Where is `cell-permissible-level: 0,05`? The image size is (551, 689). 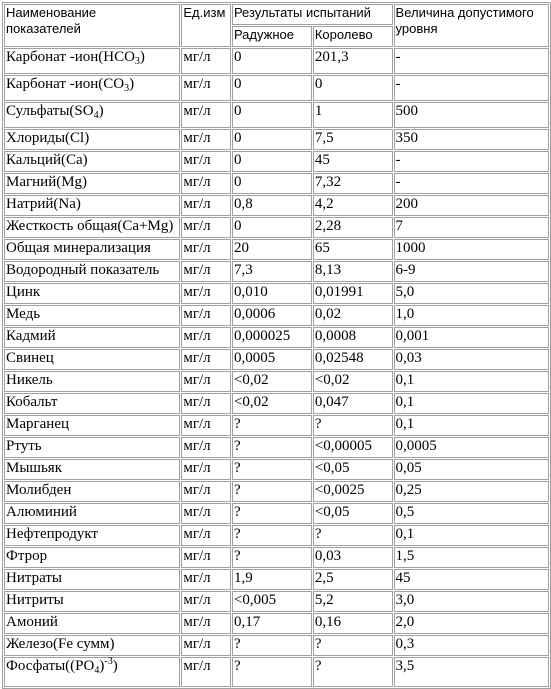 cell-permissible-level: 0,05 is located at coordinates (471, 469).